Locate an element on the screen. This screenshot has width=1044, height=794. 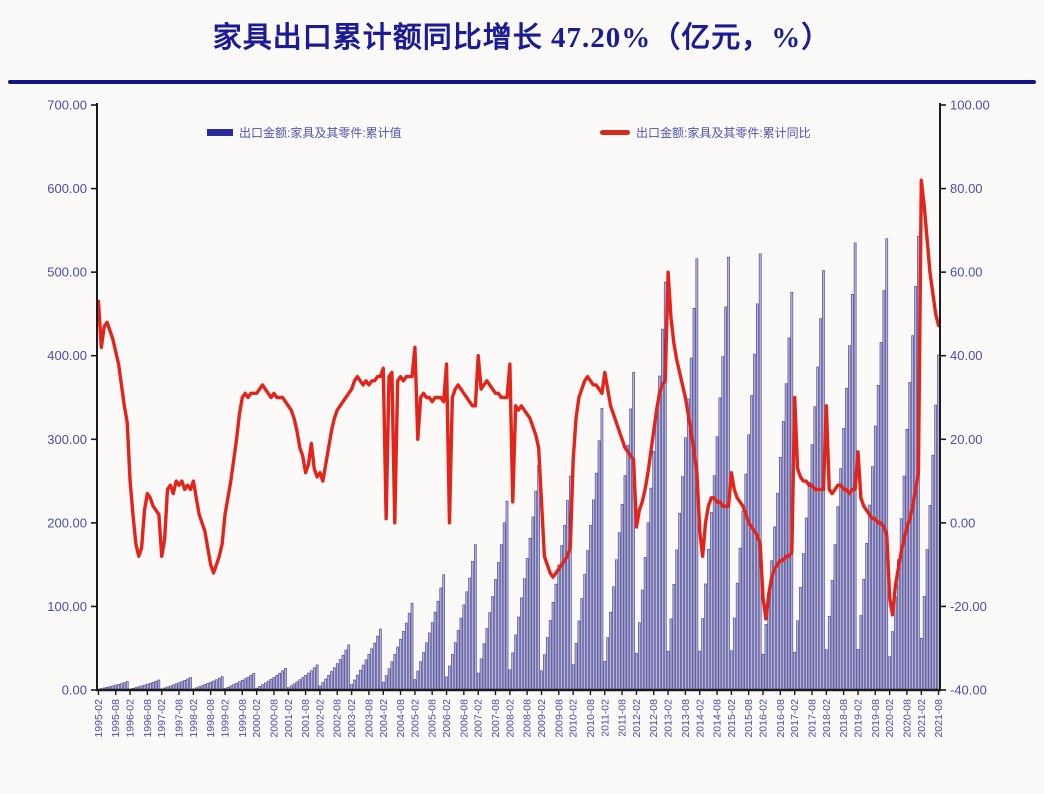
x-axis-tick-label: 1996-02 is located at coordinates (131, 718).